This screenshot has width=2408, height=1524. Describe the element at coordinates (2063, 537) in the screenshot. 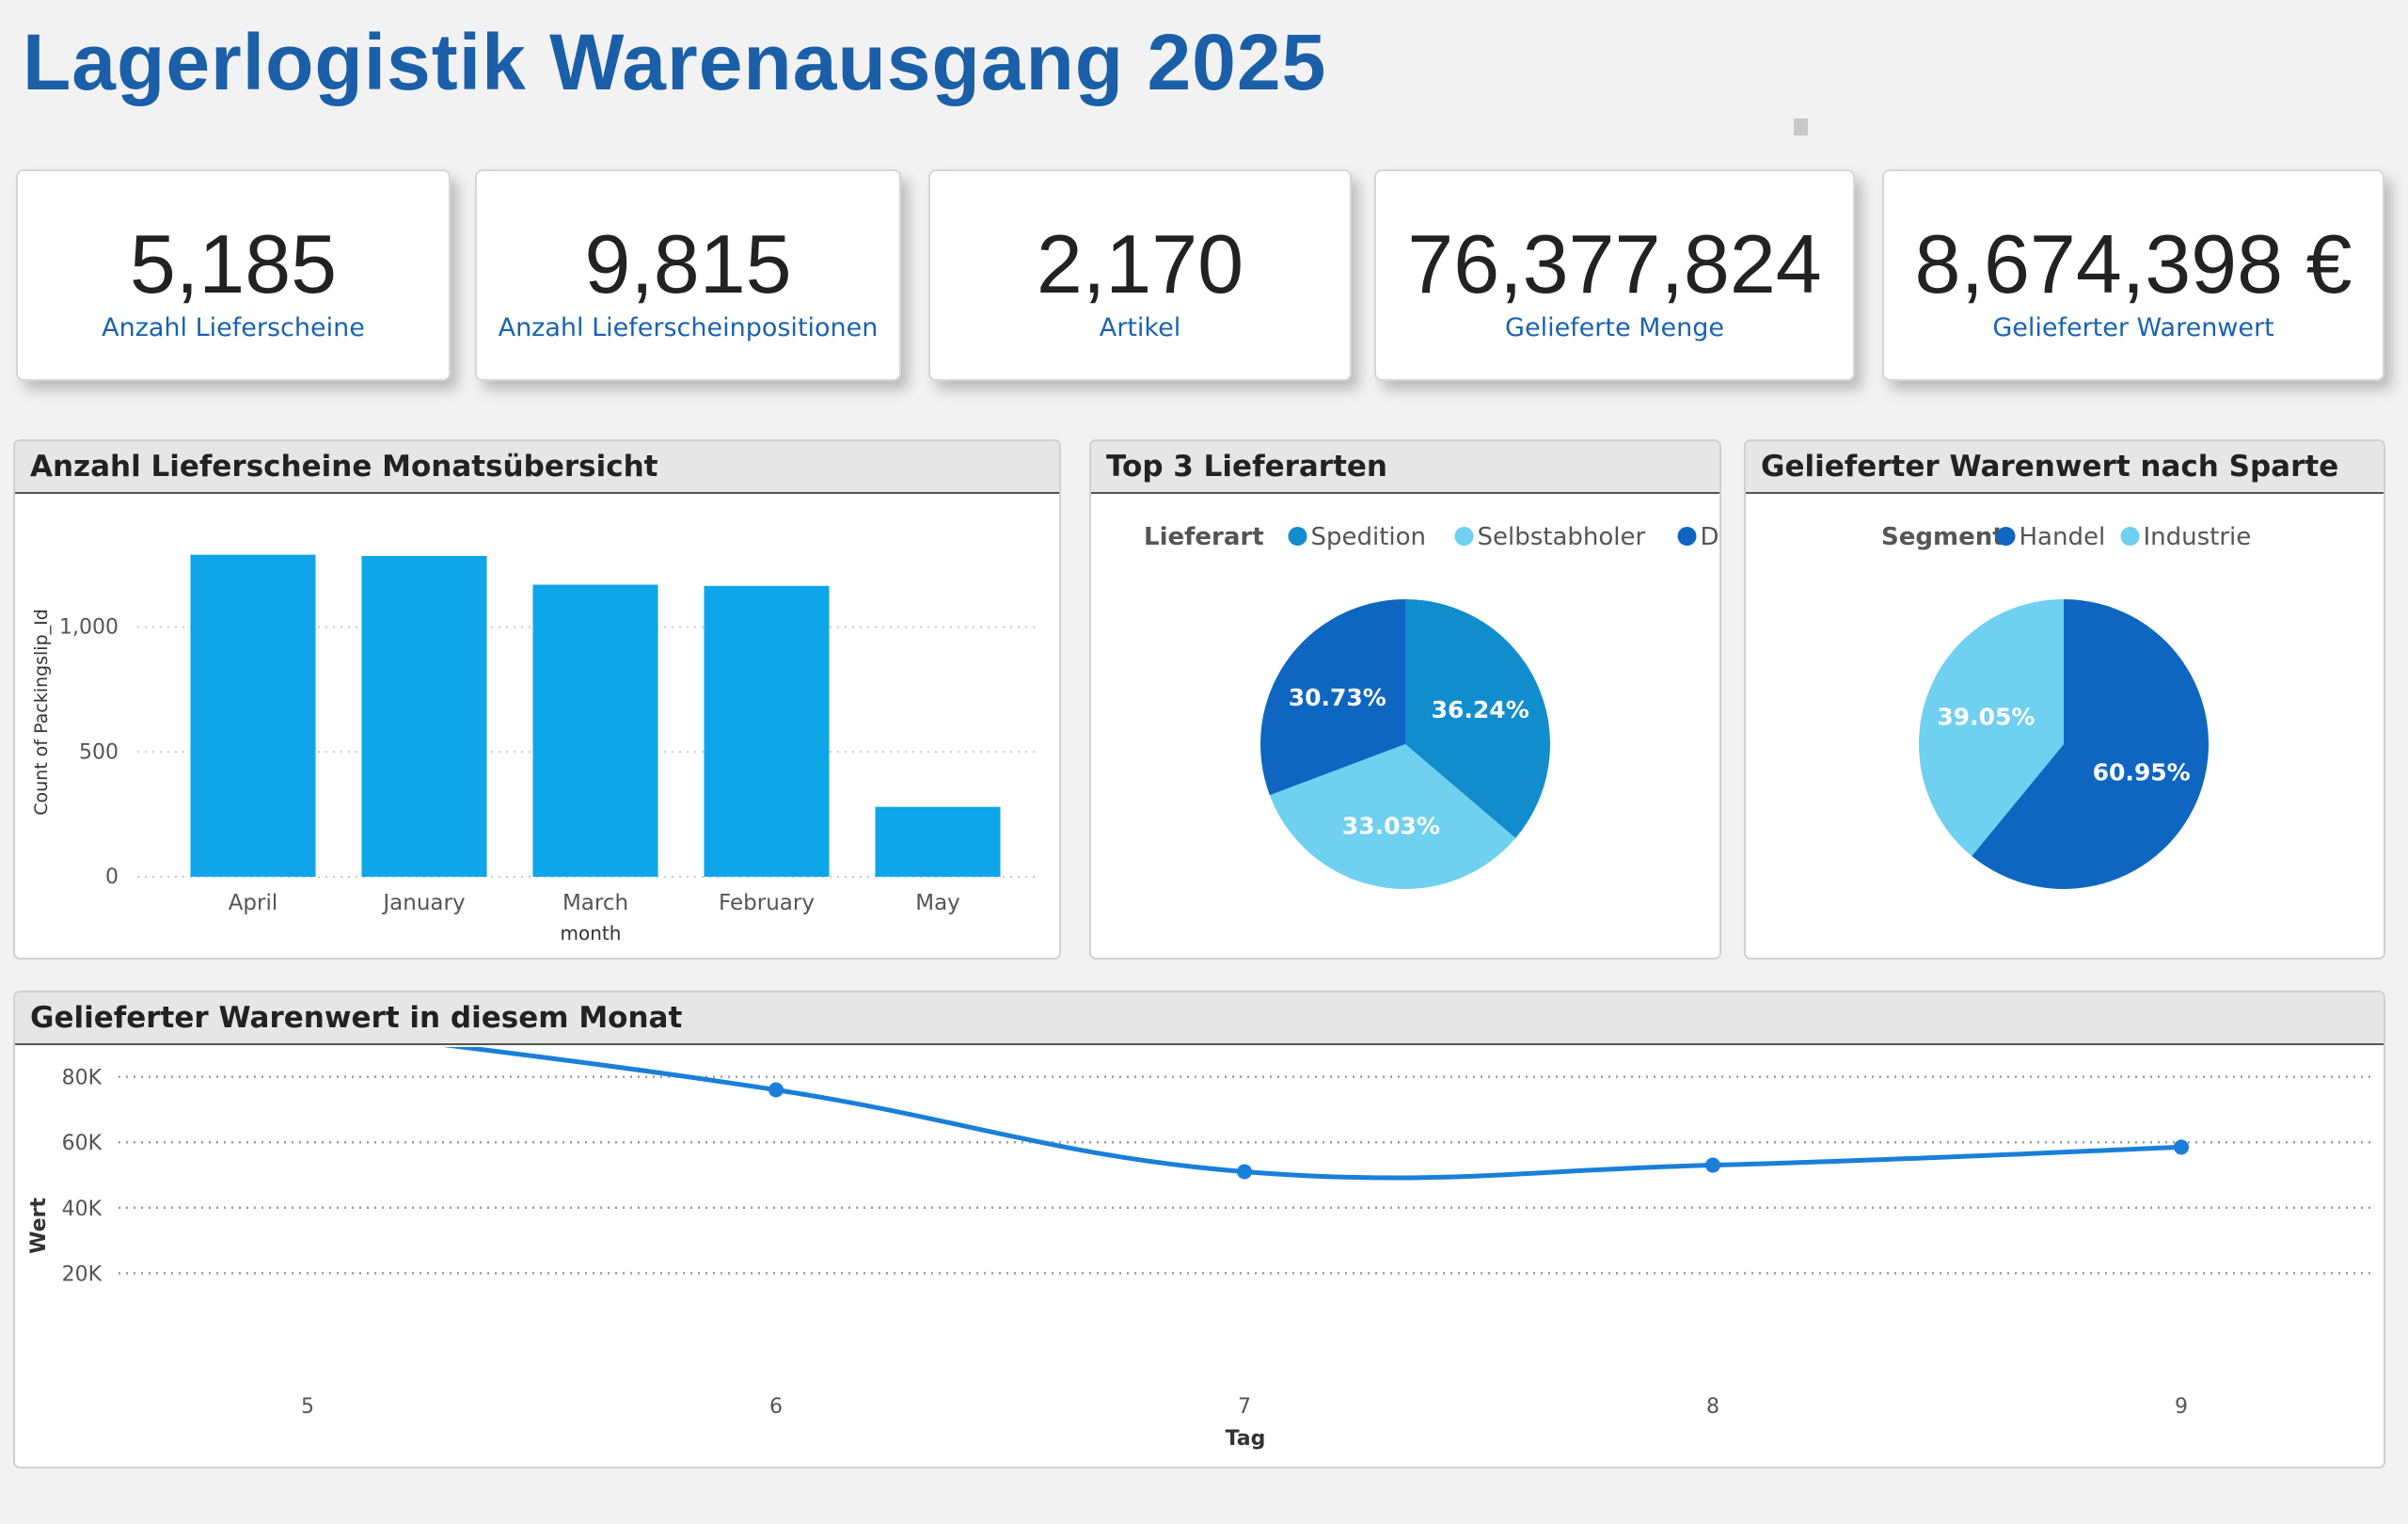

I see `legend-item: Handel` at that location.